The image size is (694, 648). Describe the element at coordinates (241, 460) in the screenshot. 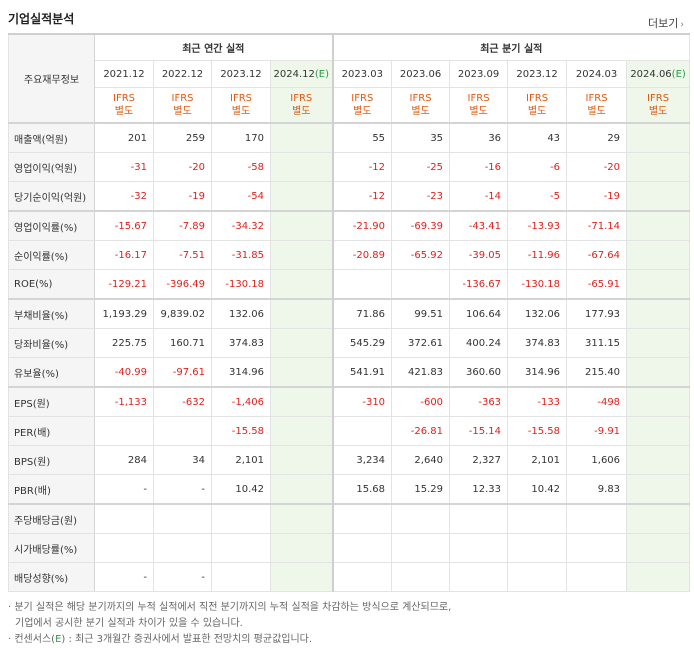

I see `value-cell: 2,101` at that location.